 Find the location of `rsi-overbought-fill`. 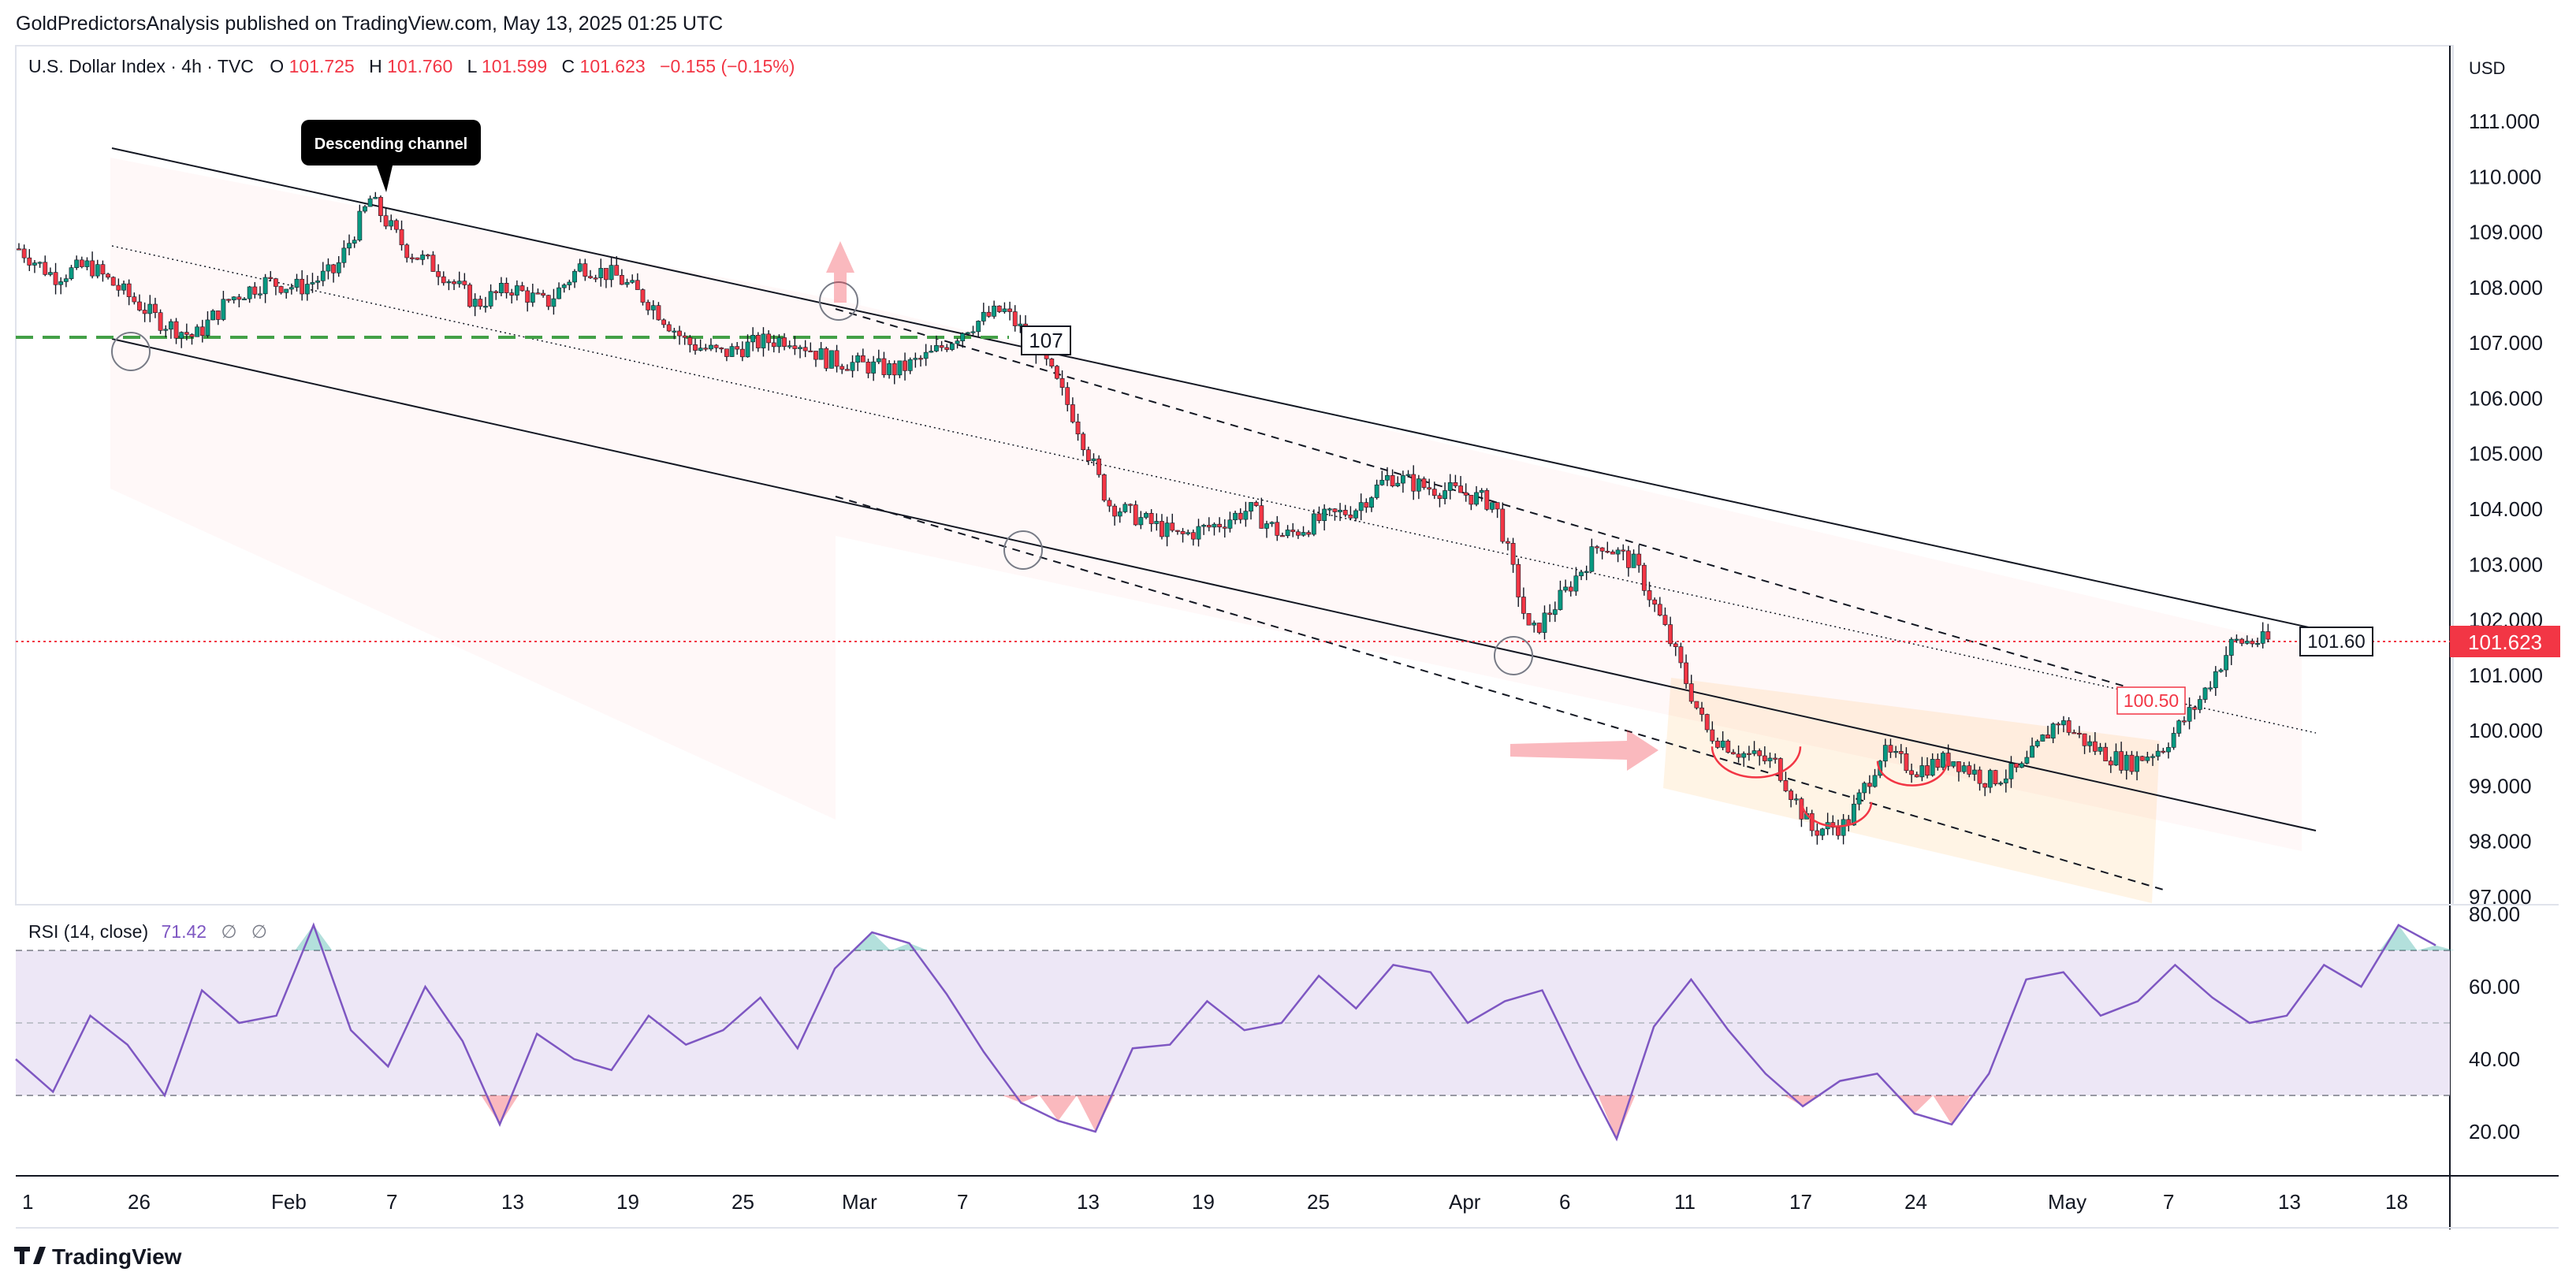

rsi-overbought-fill is located at coordinates (2436, 947).